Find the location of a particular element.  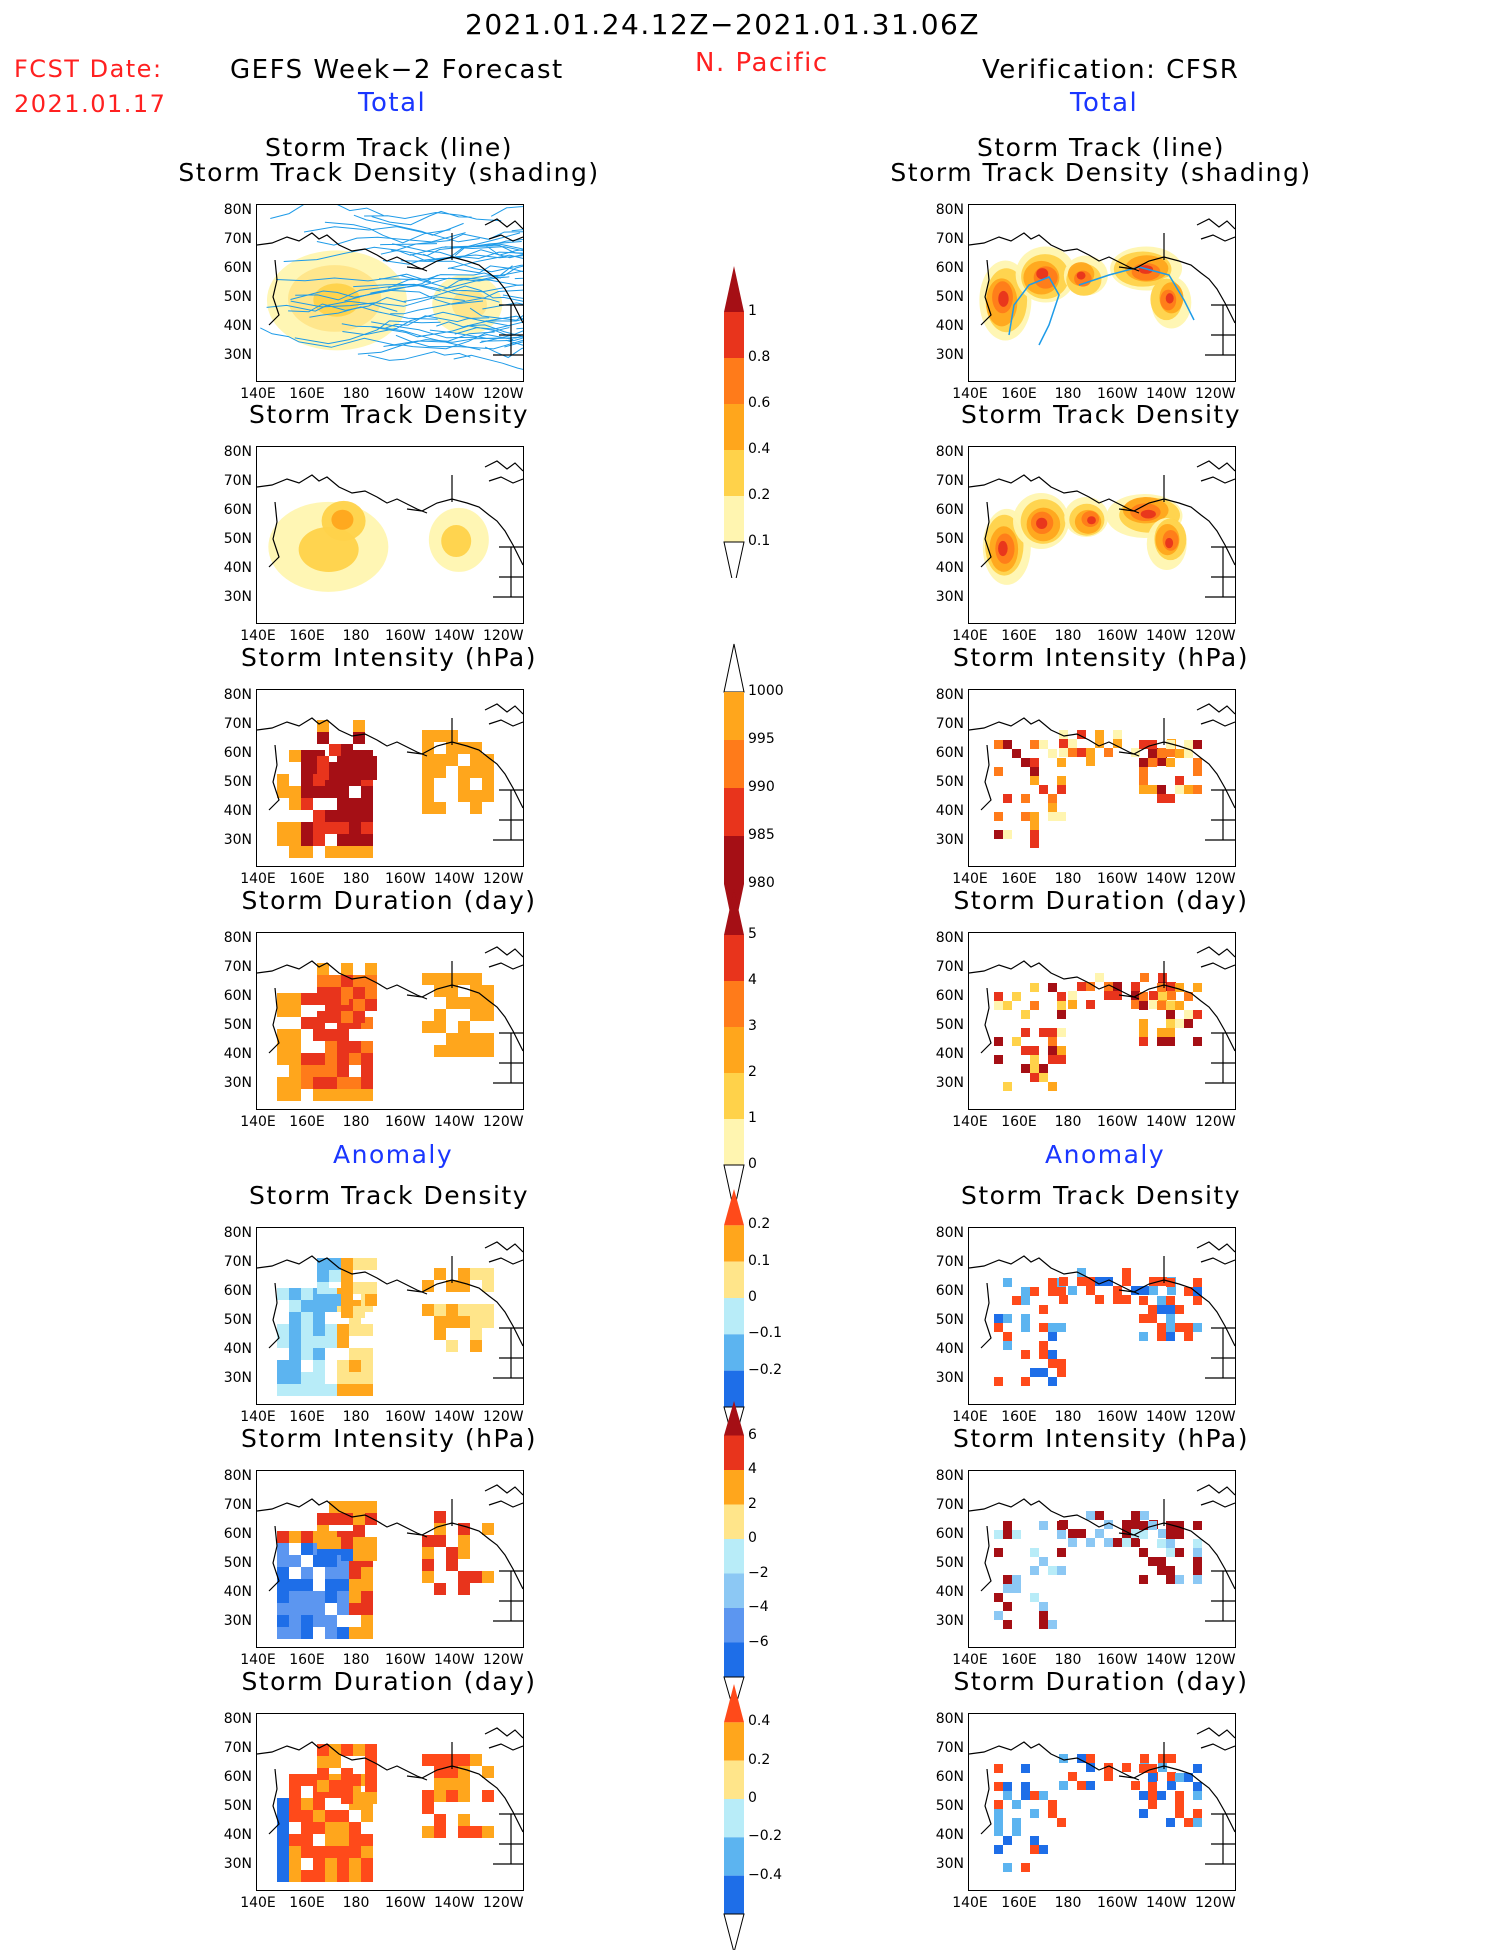

lat-label: 30N is located at coordinates (237, 840).